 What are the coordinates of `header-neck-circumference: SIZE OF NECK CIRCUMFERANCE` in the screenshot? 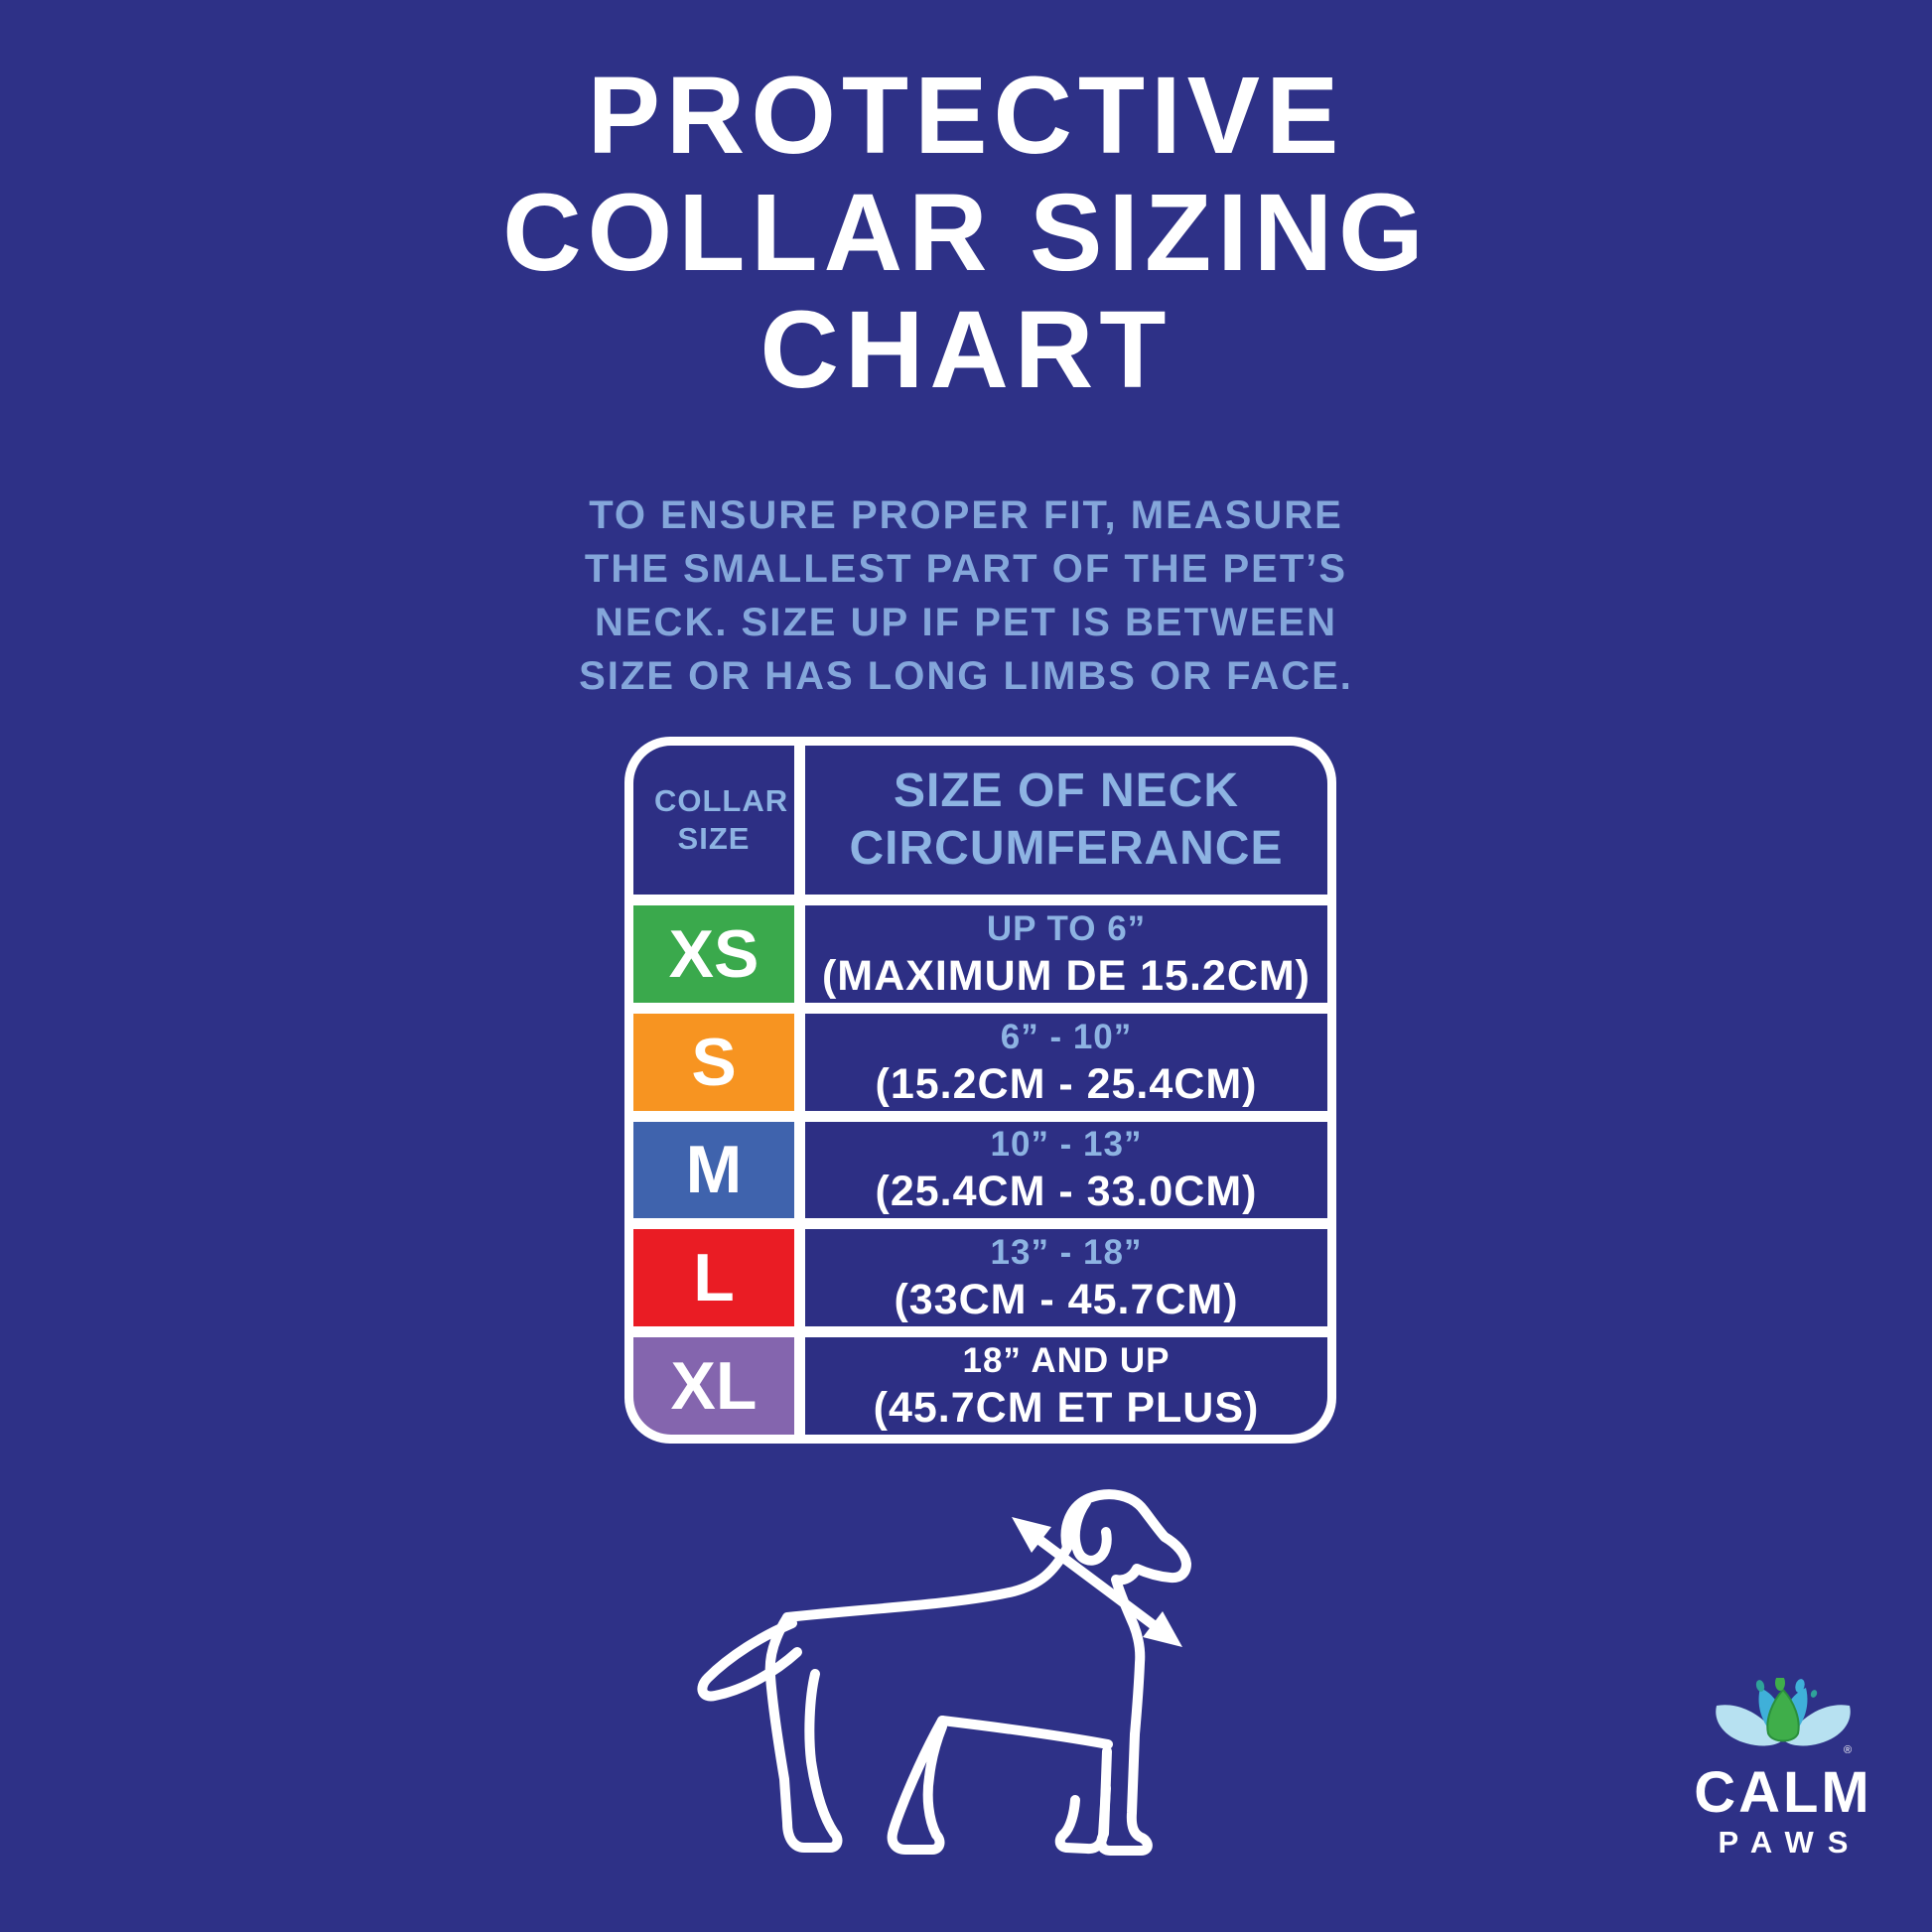 It's located at (1066, 821).